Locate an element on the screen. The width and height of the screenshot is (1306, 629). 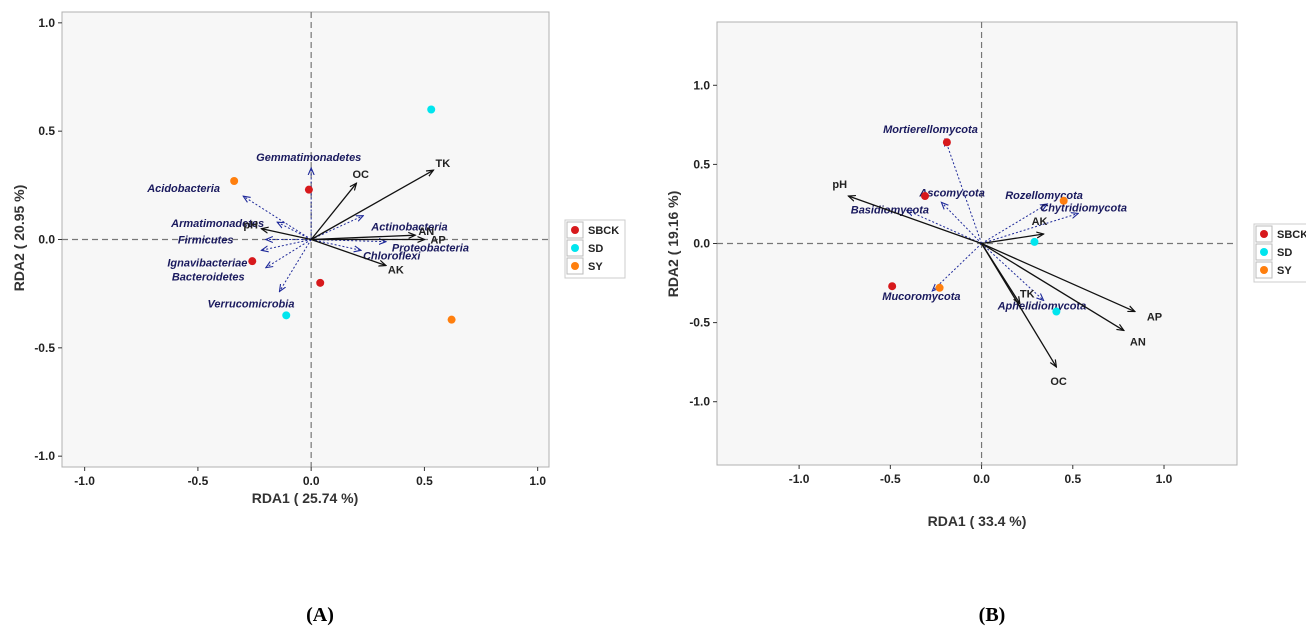
env-vectors-b: pH AK AP AN OC TK is located at coordinates (997, 283).